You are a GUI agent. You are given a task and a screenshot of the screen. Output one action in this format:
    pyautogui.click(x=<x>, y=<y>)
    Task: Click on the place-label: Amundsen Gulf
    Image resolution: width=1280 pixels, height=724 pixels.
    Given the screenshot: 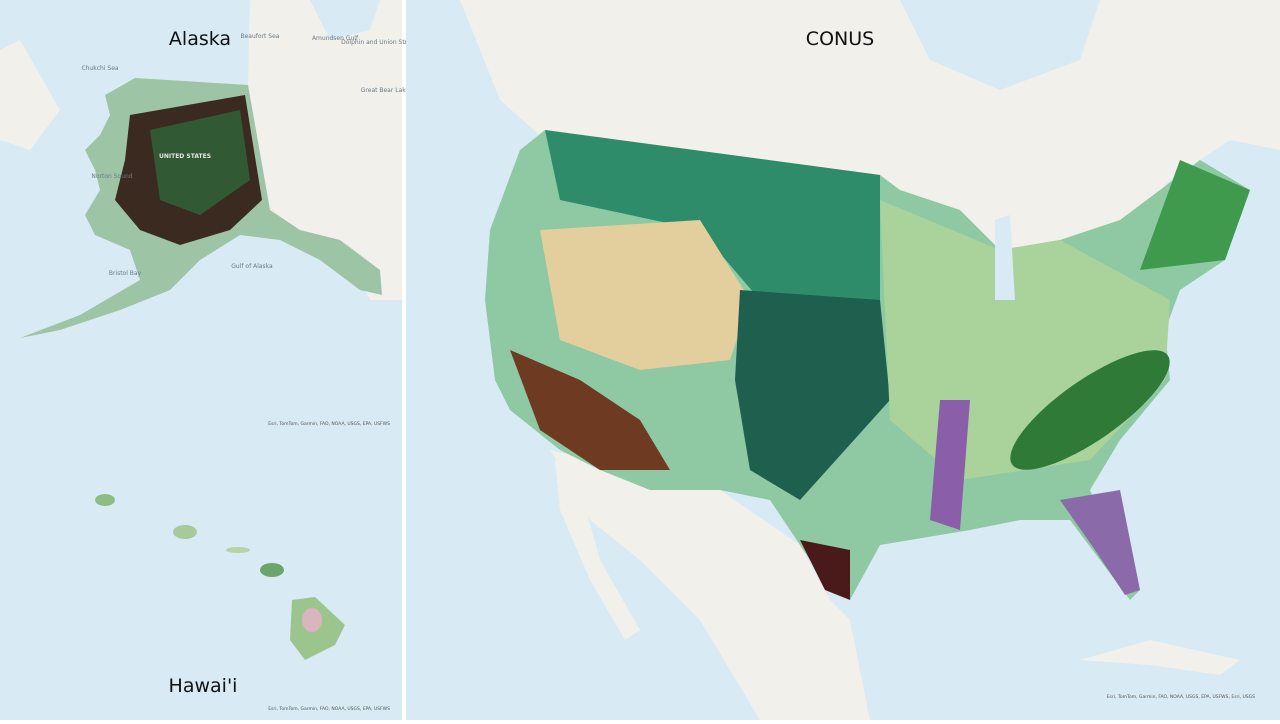 What is the action you would take?
    pyautogui.click(x=335, y=38)
    